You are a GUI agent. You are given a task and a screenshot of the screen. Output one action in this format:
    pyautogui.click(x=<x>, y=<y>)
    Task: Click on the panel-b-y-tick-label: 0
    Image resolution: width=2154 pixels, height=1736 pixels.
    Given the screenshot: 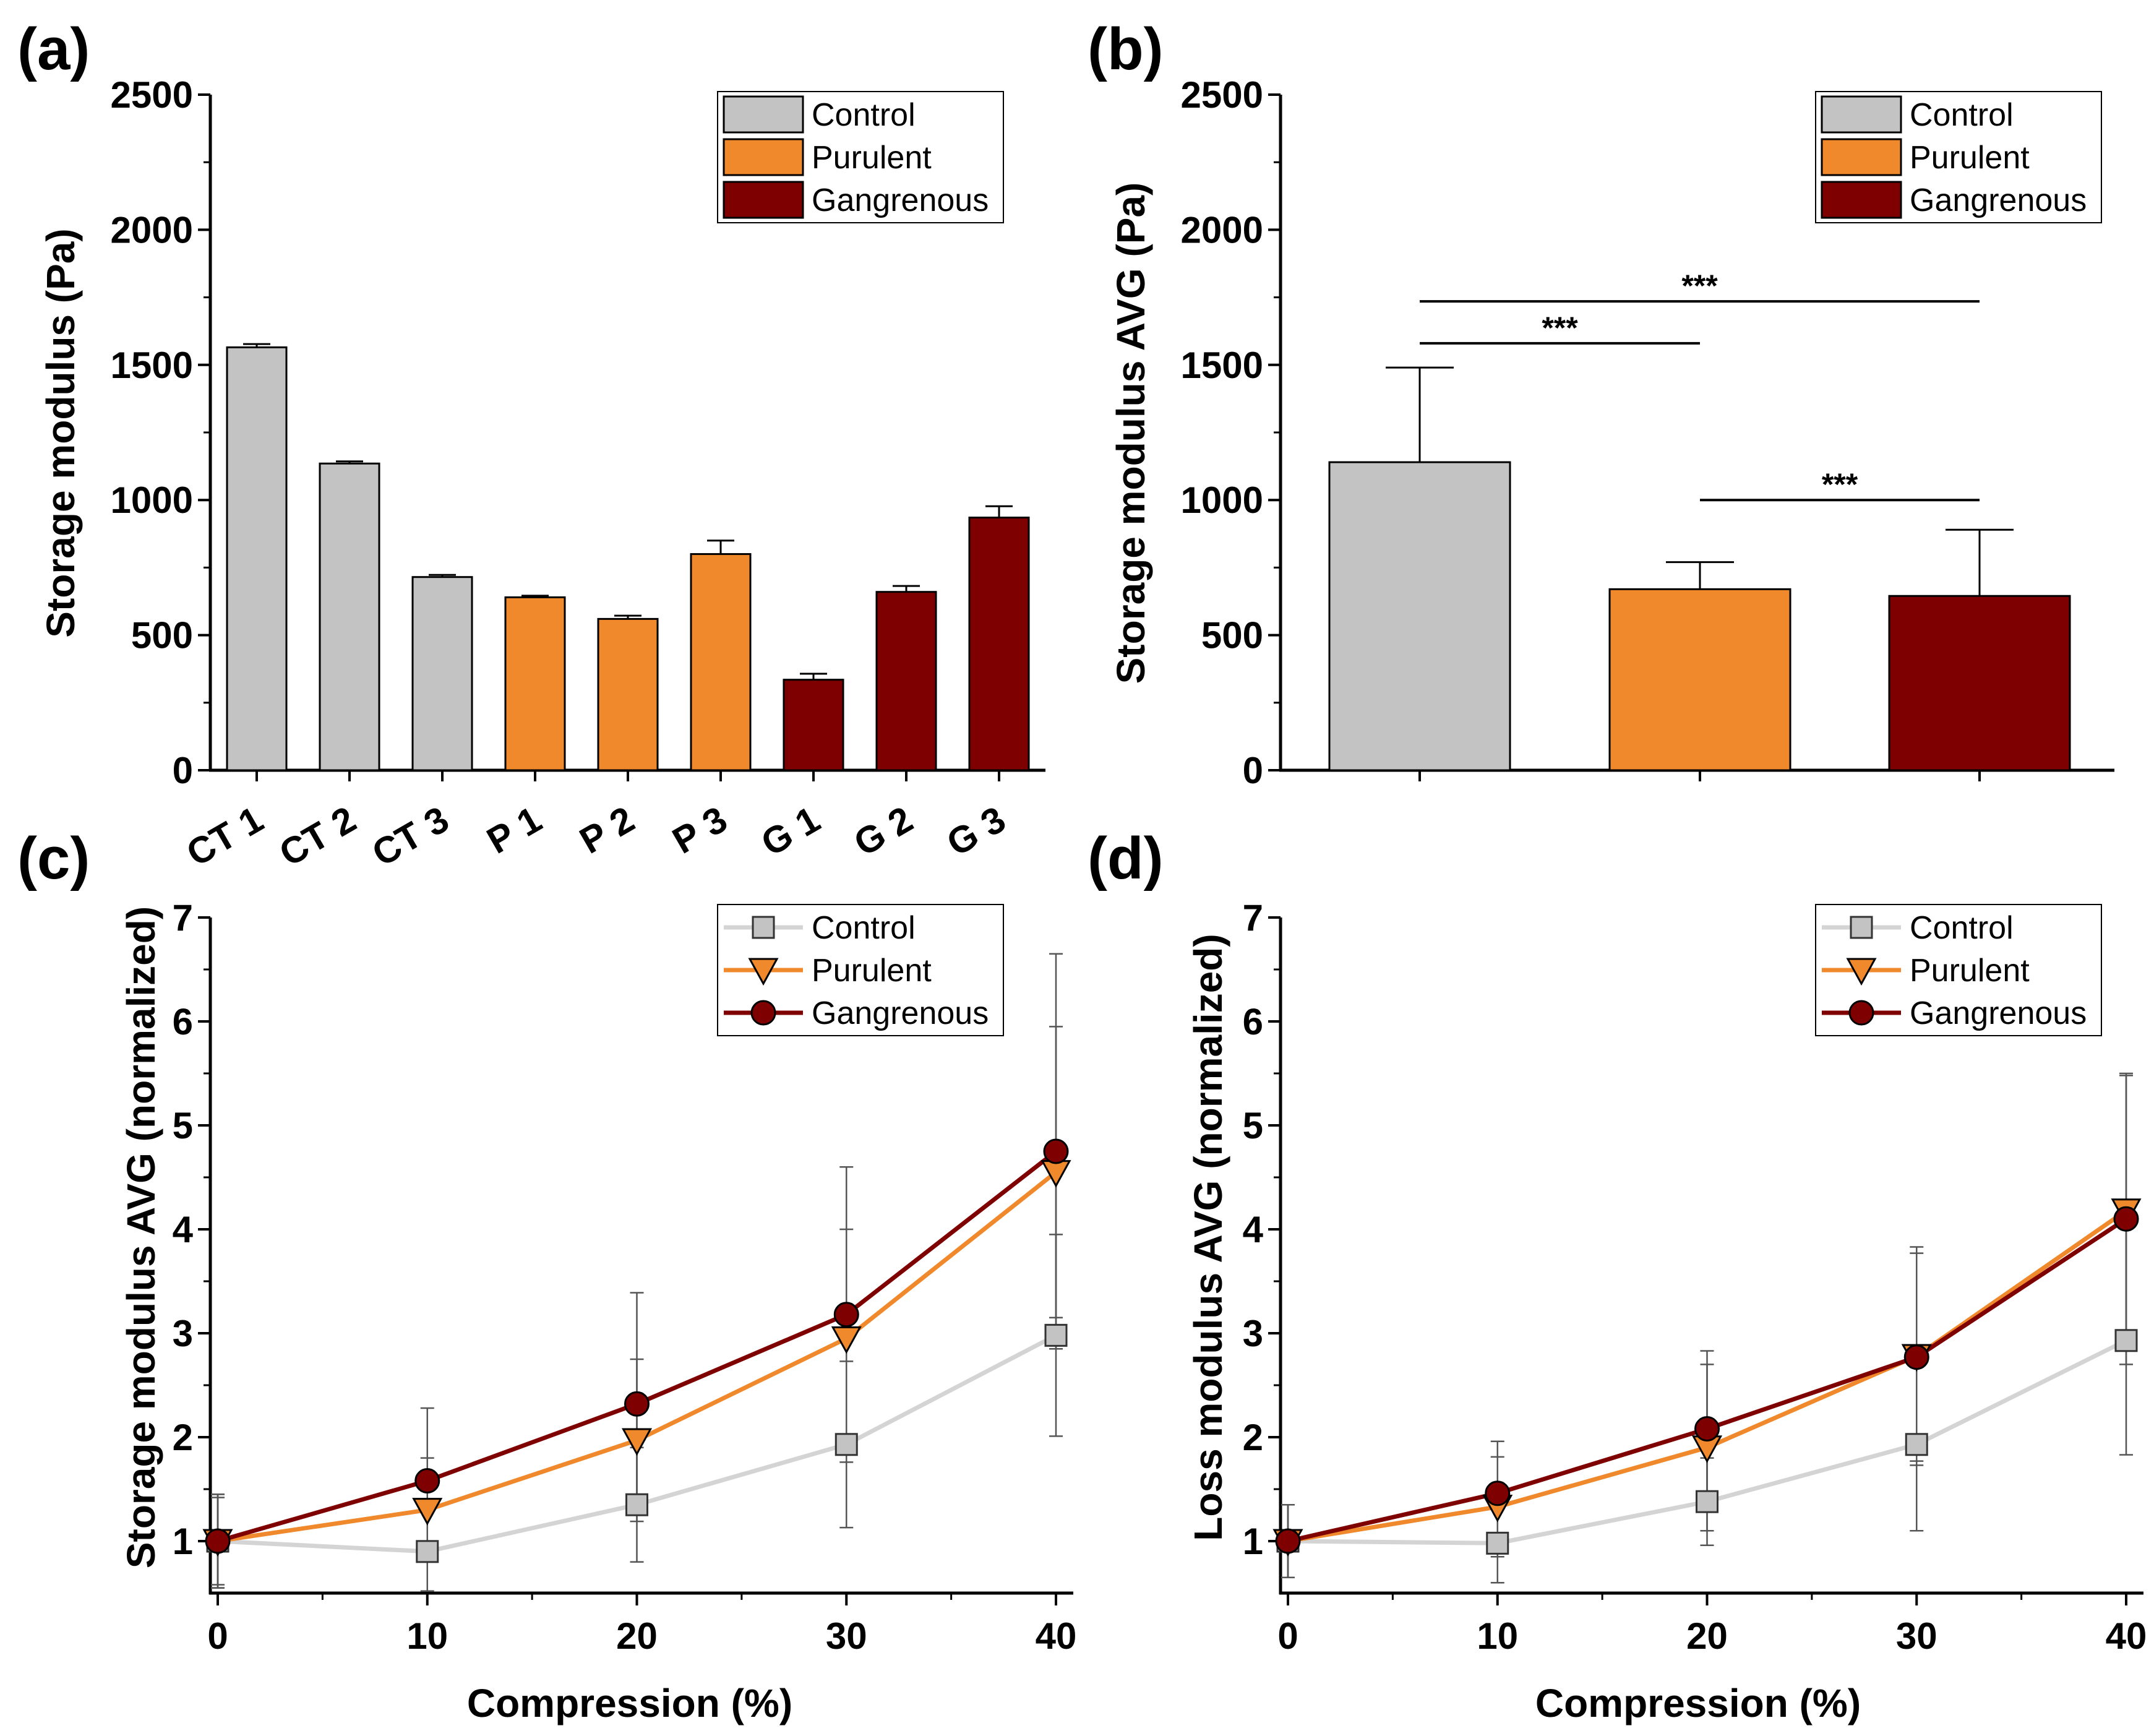 What is the action you would take?
    pyautogui.click(x=1253, y=770)
    